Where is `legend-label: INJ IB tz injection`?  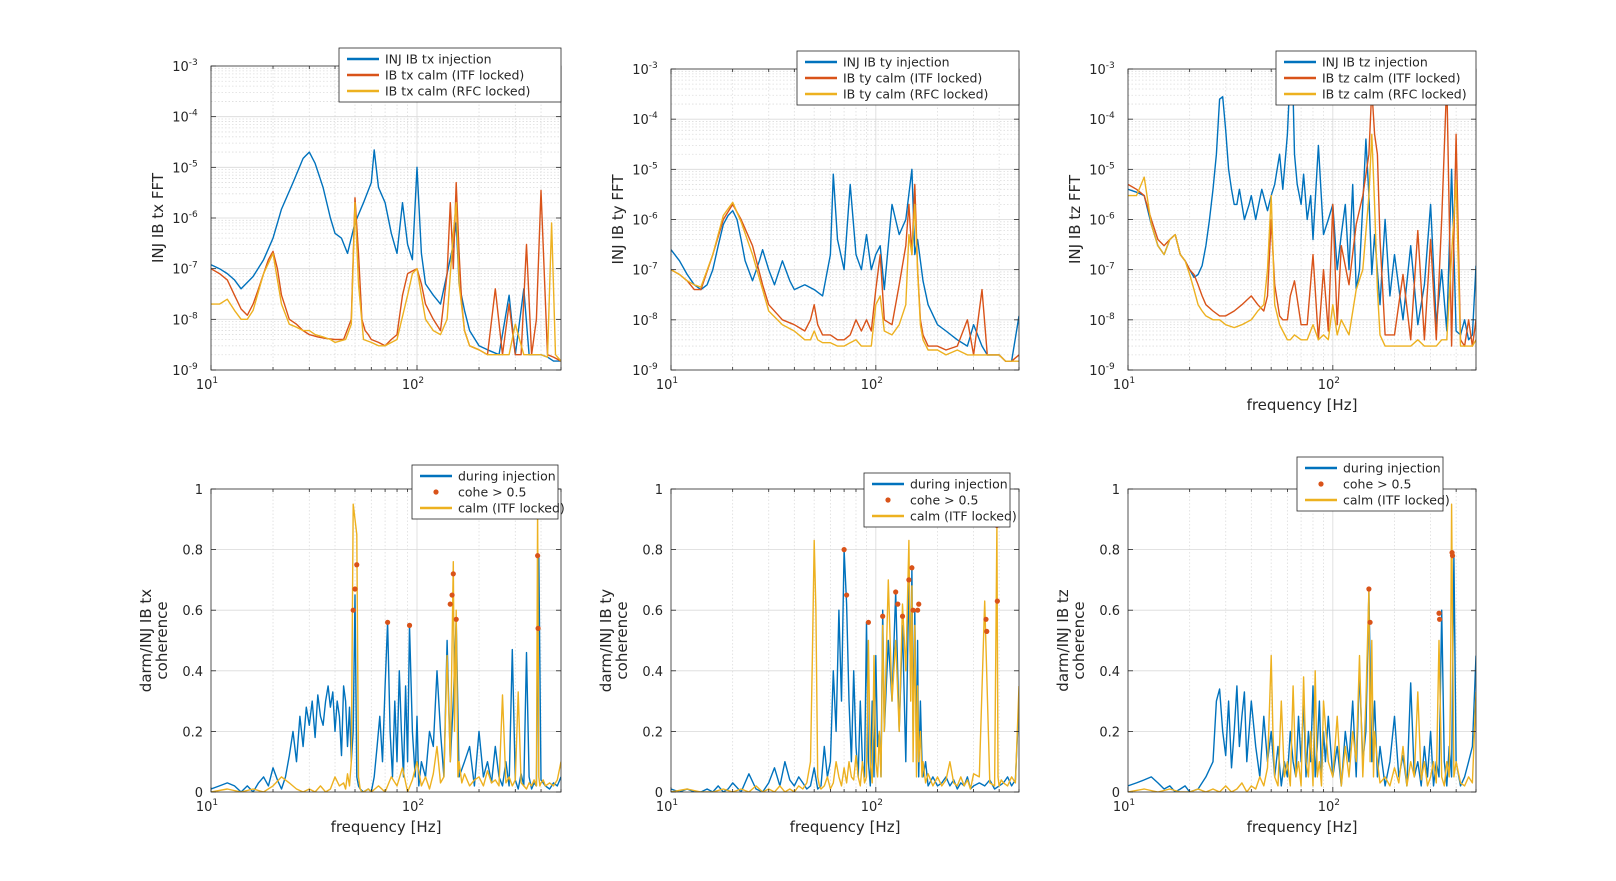 legend-label: INJ IB tz injection is located at coordinates (1375, 62).